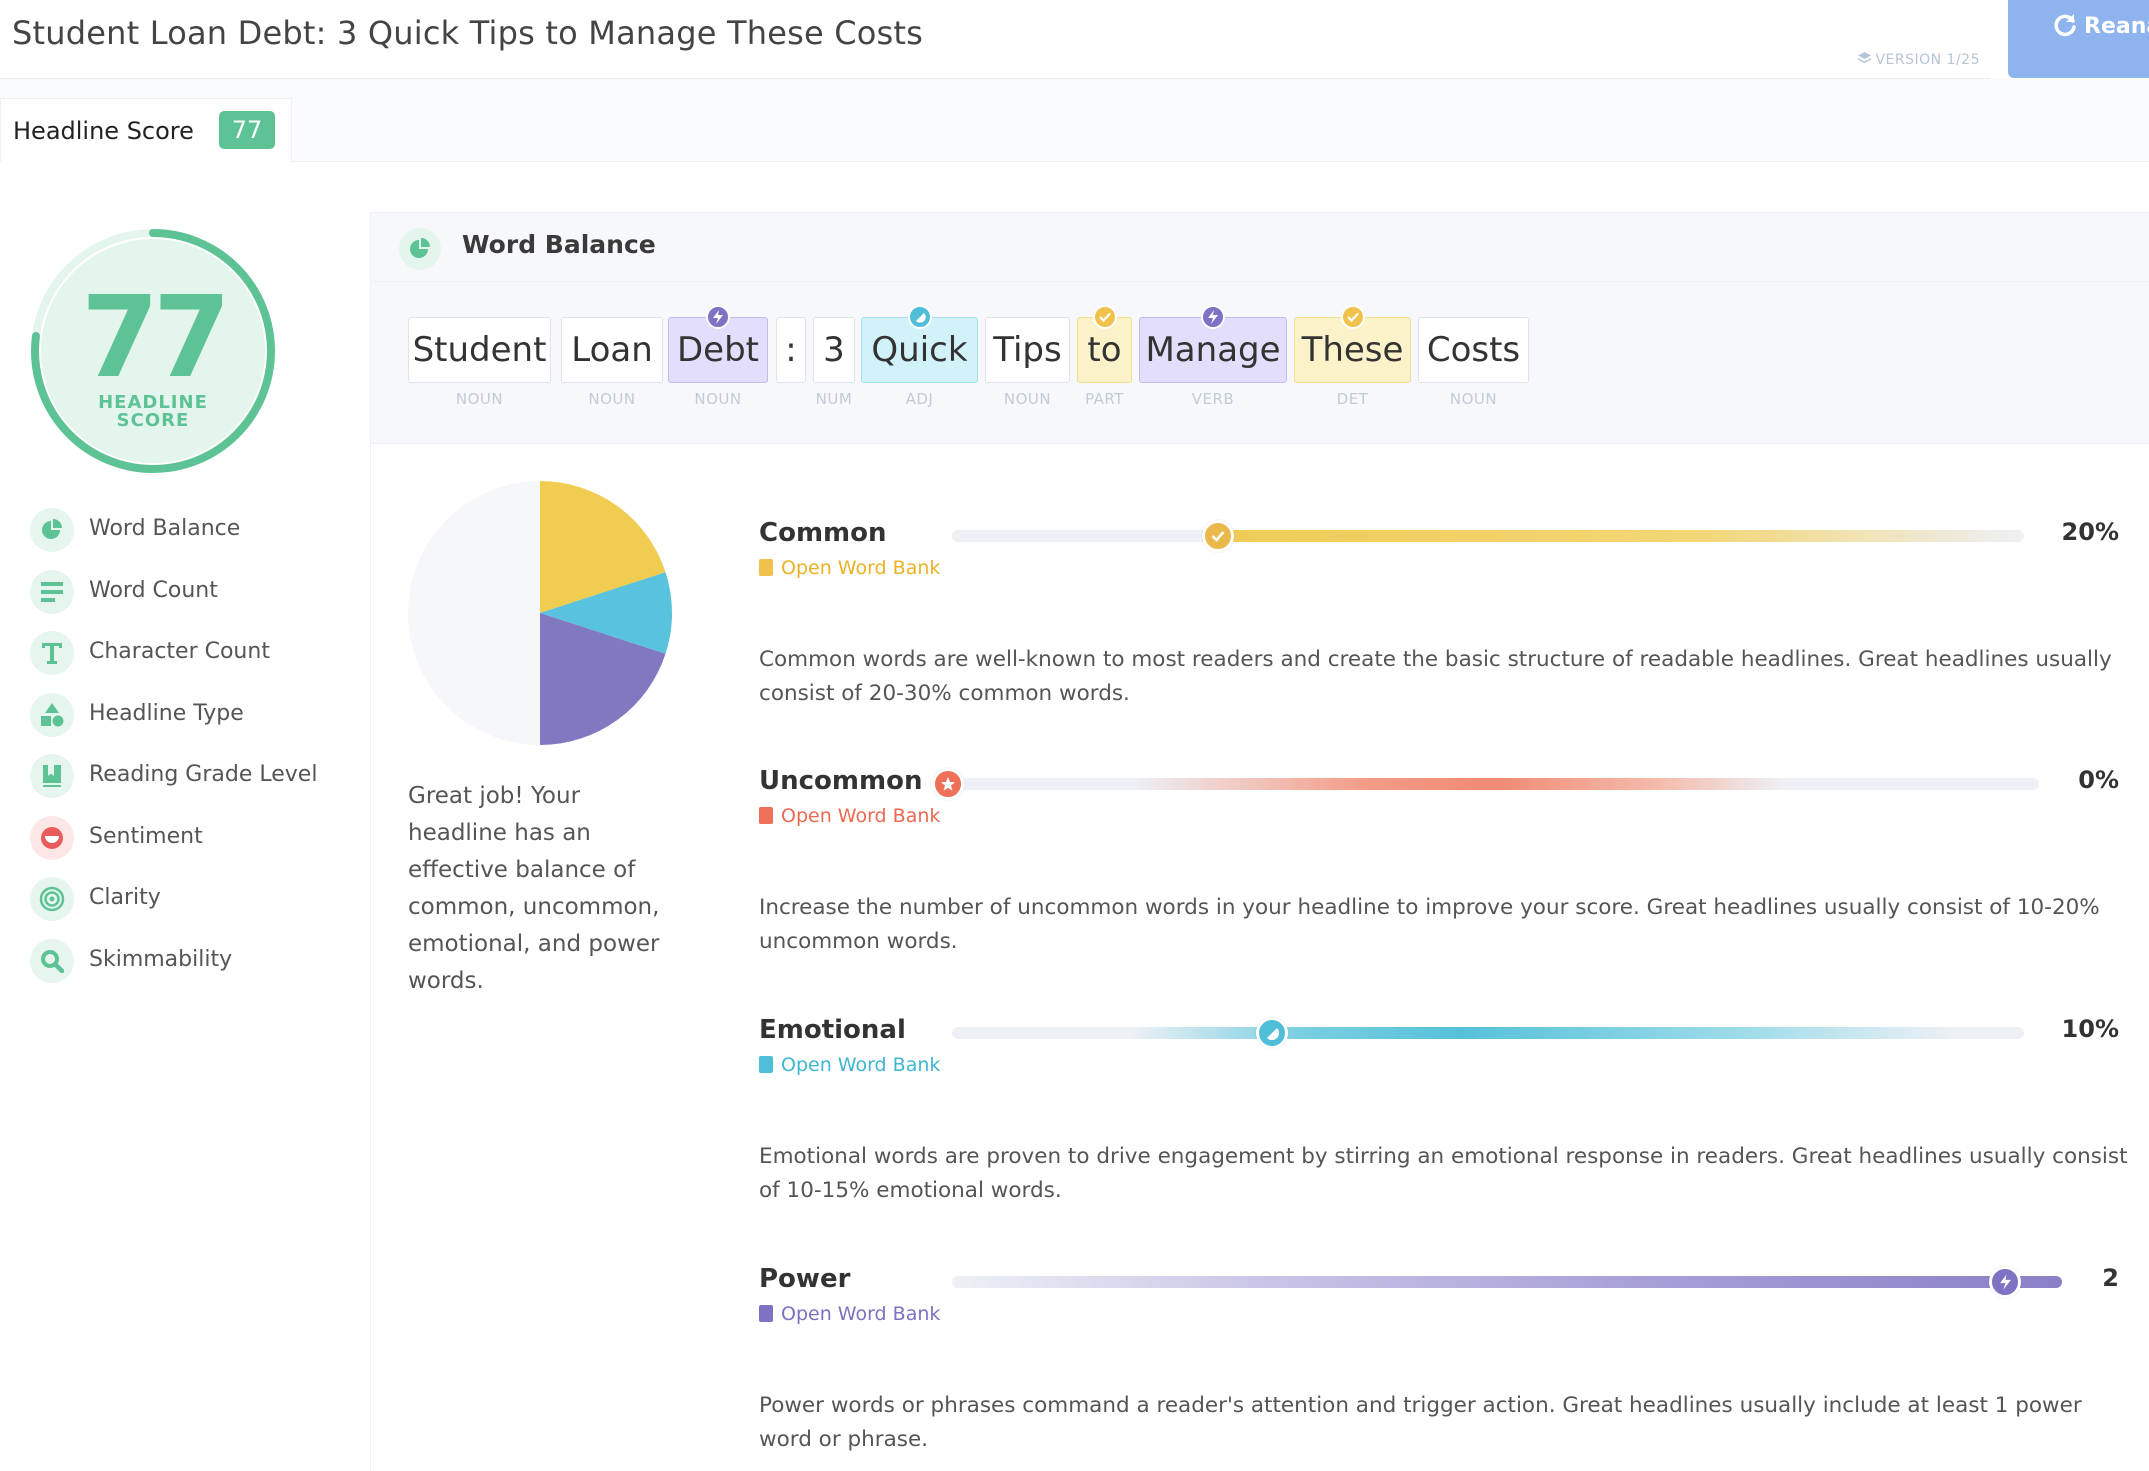 Image resolution: width=2149 pixels, height=1471 pixels. I want to click on word-text: 3, so click(834, 350).